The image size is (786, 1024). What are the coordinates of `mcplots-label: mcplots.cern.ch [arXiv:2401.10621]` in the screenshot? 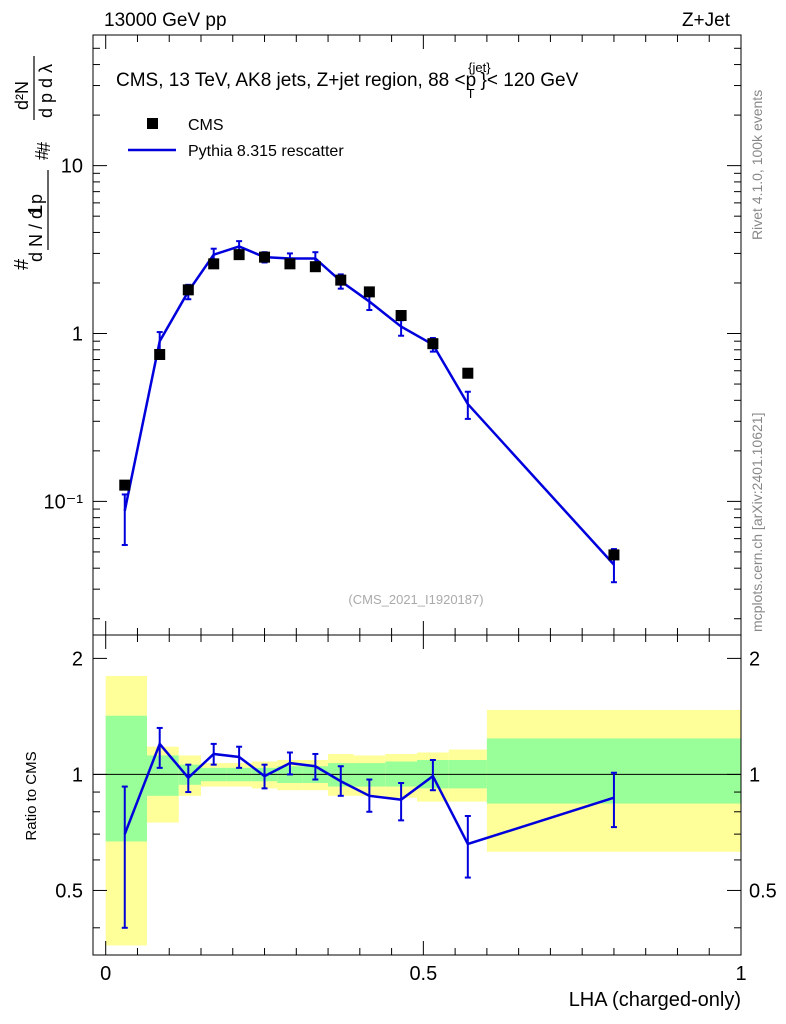 It's located at (757, 522).